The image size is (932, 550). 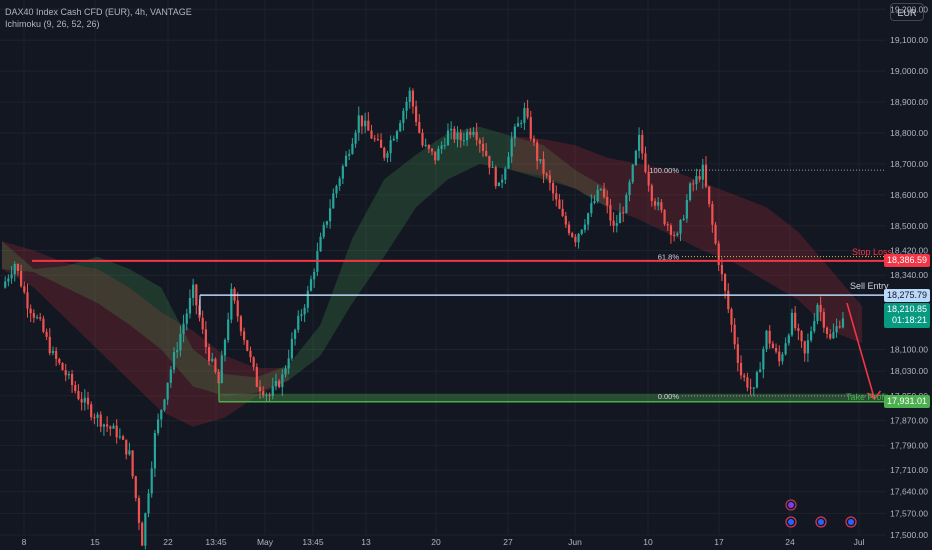 What do you see at coordinates (872, 251) in the screenshot?
I see `stop-loss-label: Stop Loss` at bounding box center [872, 251].